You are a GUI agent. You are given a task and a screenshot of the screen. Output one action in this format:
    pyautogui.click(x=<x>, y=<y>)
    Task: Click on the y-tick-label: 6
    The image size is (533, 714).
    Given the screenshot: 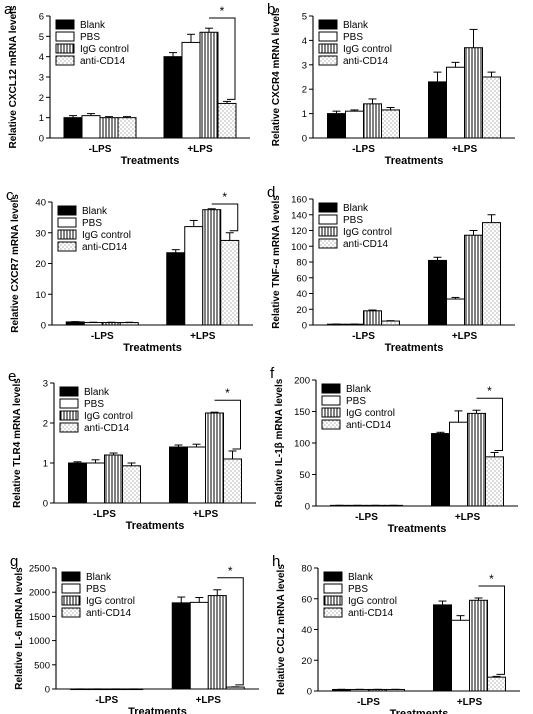 What is the action you would take?
    pyautogui.click(x=41, y=17)
    